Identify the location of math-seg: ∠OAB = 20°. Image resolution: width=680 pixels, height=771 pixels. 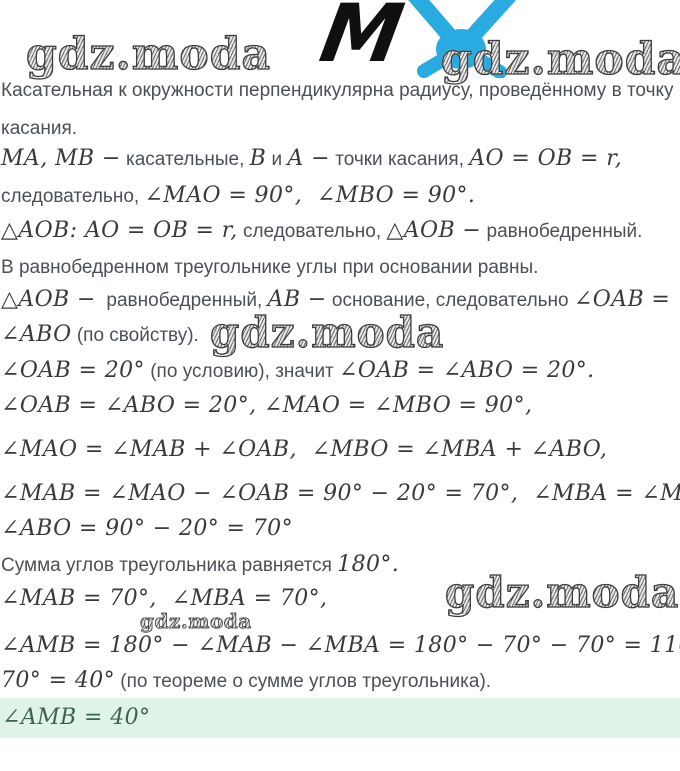
(73, 370).